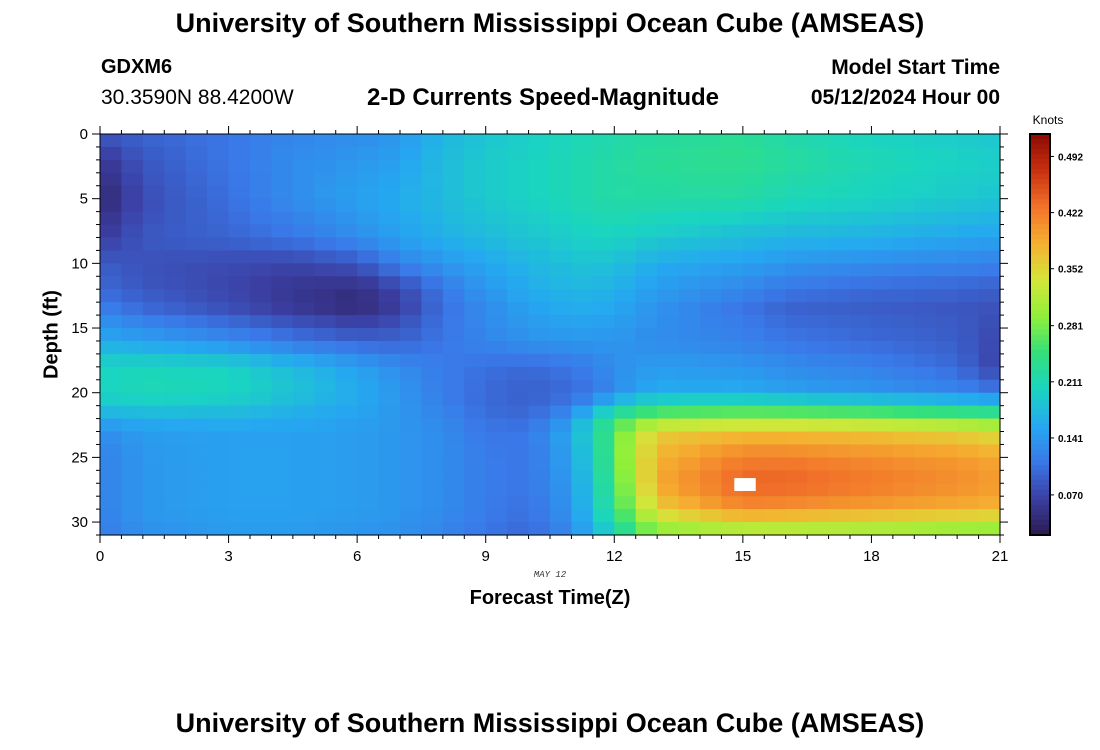 The image size is (1100, 750). Describe the element at coordinates (1048, 120) in the screenshot. I see `colorbar-title: Knots` at that location.